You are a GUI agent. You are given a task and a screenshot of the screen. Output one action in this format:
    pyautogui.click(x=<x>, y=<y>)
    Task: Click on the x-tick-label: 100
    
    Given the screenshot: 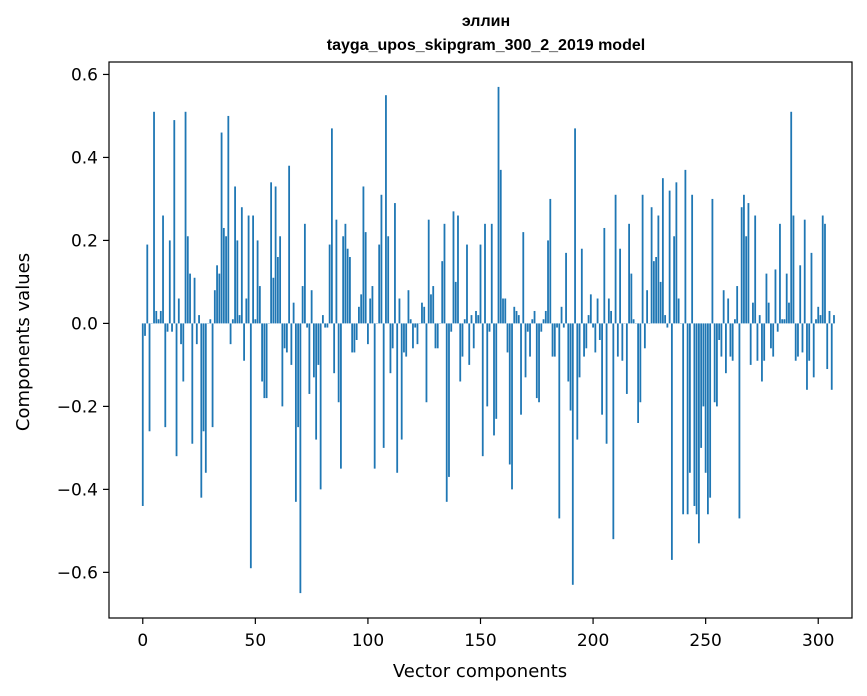 What is the action you would take?
    pyautogui.click(x=368, y=641)
    